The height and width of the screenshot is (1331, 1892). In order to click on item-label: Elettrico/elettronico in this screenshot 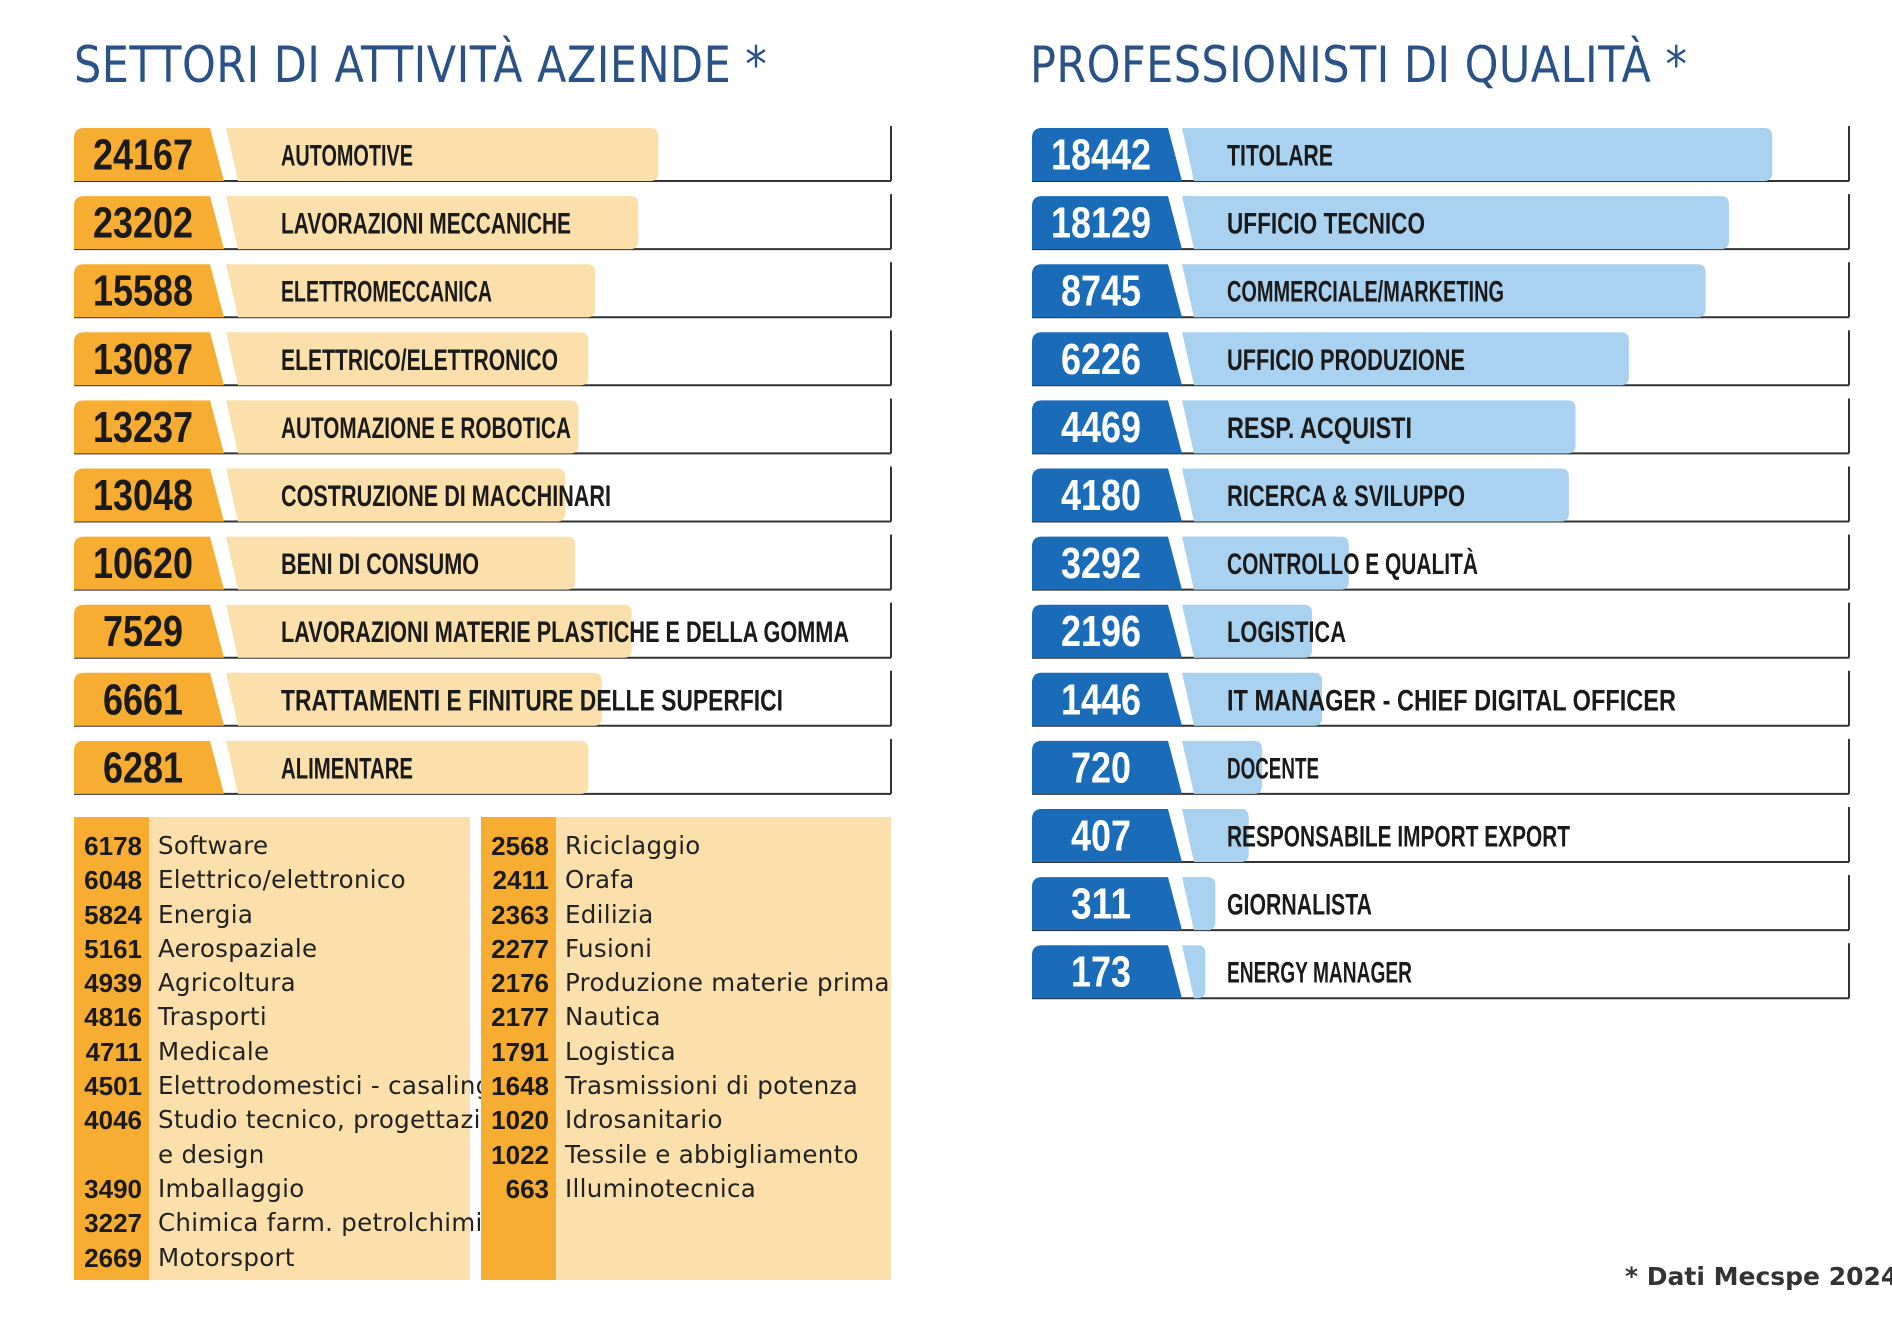, I will do `click(282, 880)`.